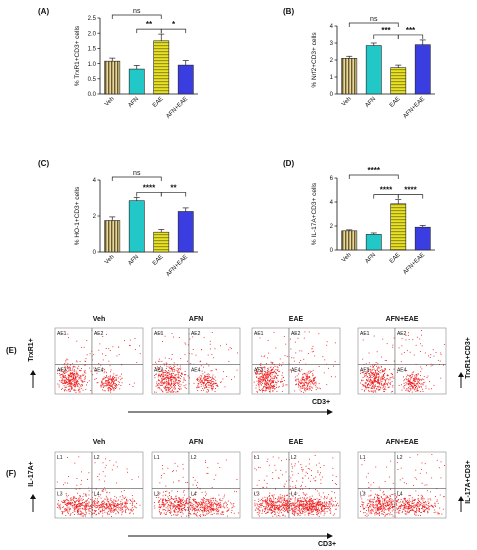  What do you see at coordinates (177, 108) in the screenshot?
I see `x-tick-label: AFN+EAE` at bounding box center [177, 108].